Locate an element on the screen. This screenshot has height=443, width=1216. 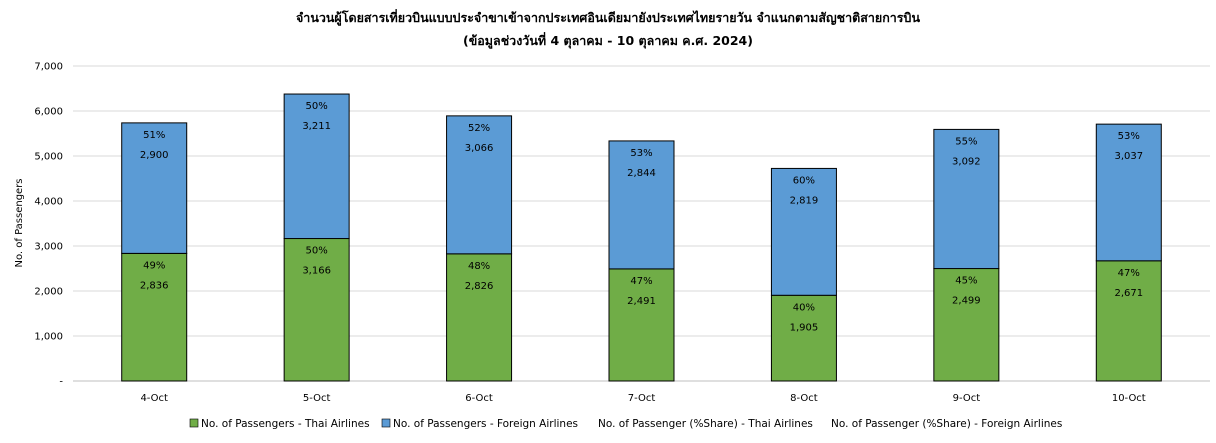
x-tick-label: 9-Oct is located at coordinates (967, 398).